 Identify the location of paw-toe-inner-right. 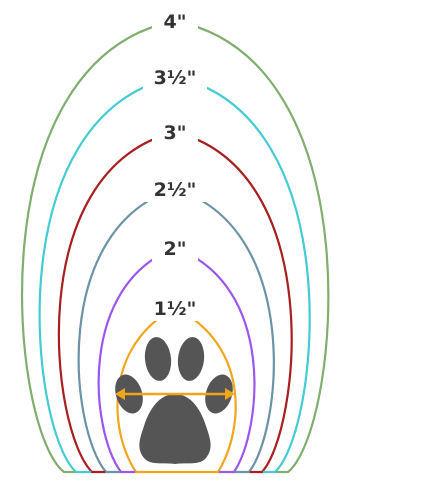
(191, 359).